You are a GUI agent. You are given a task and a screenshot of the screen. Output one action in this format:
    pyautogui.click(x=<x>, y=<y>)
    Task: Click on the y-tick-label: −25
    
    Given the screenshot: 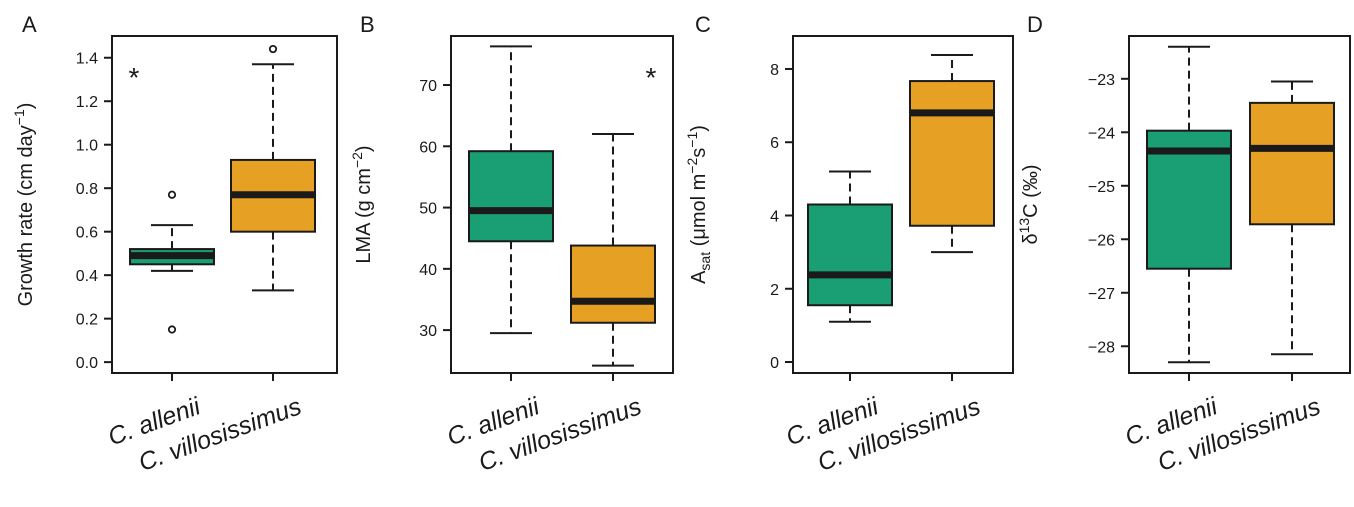 What is the action you would take?
    pyautogui.click(x=1101, y=187)
    